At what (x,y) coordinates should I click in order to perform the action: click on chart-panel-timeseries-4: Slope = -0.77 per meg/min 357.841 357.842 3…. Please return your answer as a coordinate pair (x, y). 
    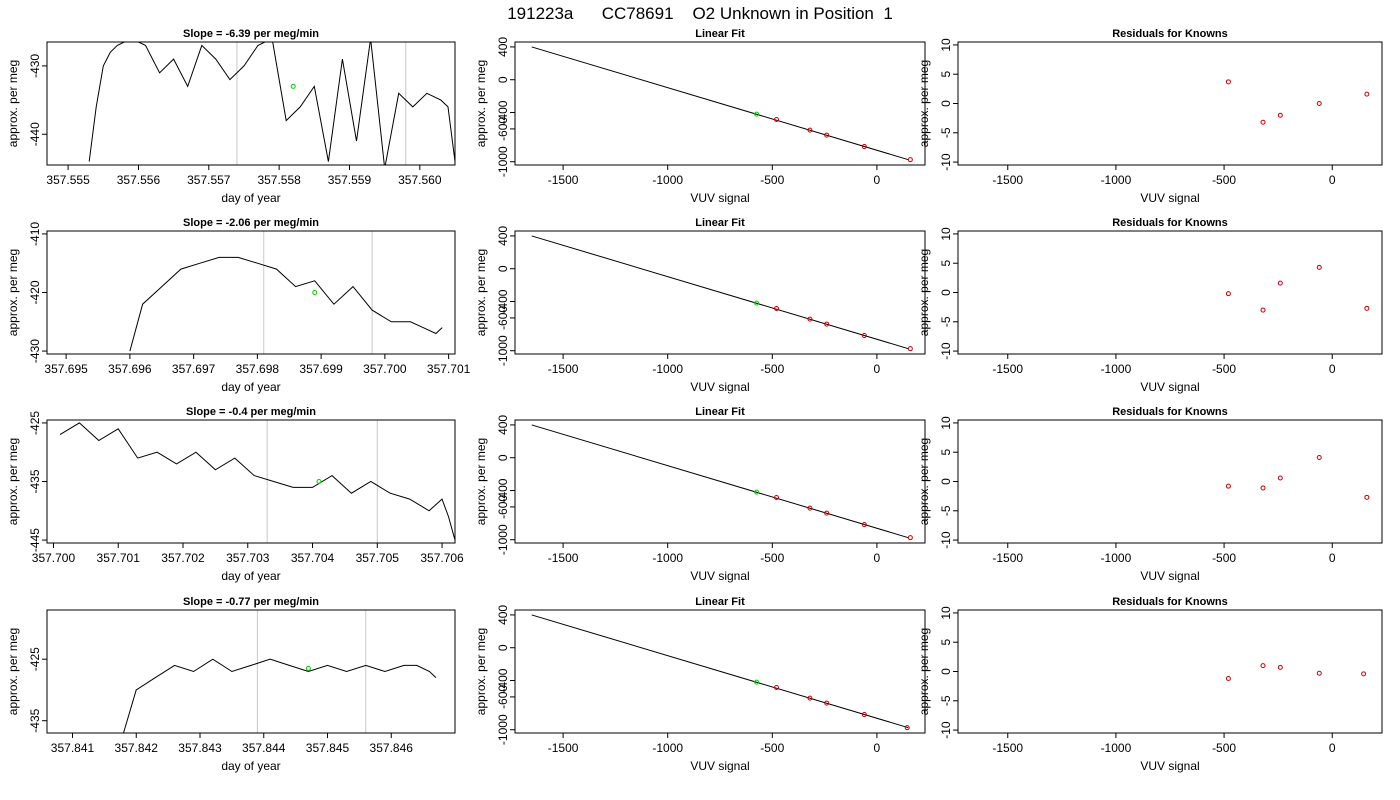
    Looking at the image, I should click on (231, 684).